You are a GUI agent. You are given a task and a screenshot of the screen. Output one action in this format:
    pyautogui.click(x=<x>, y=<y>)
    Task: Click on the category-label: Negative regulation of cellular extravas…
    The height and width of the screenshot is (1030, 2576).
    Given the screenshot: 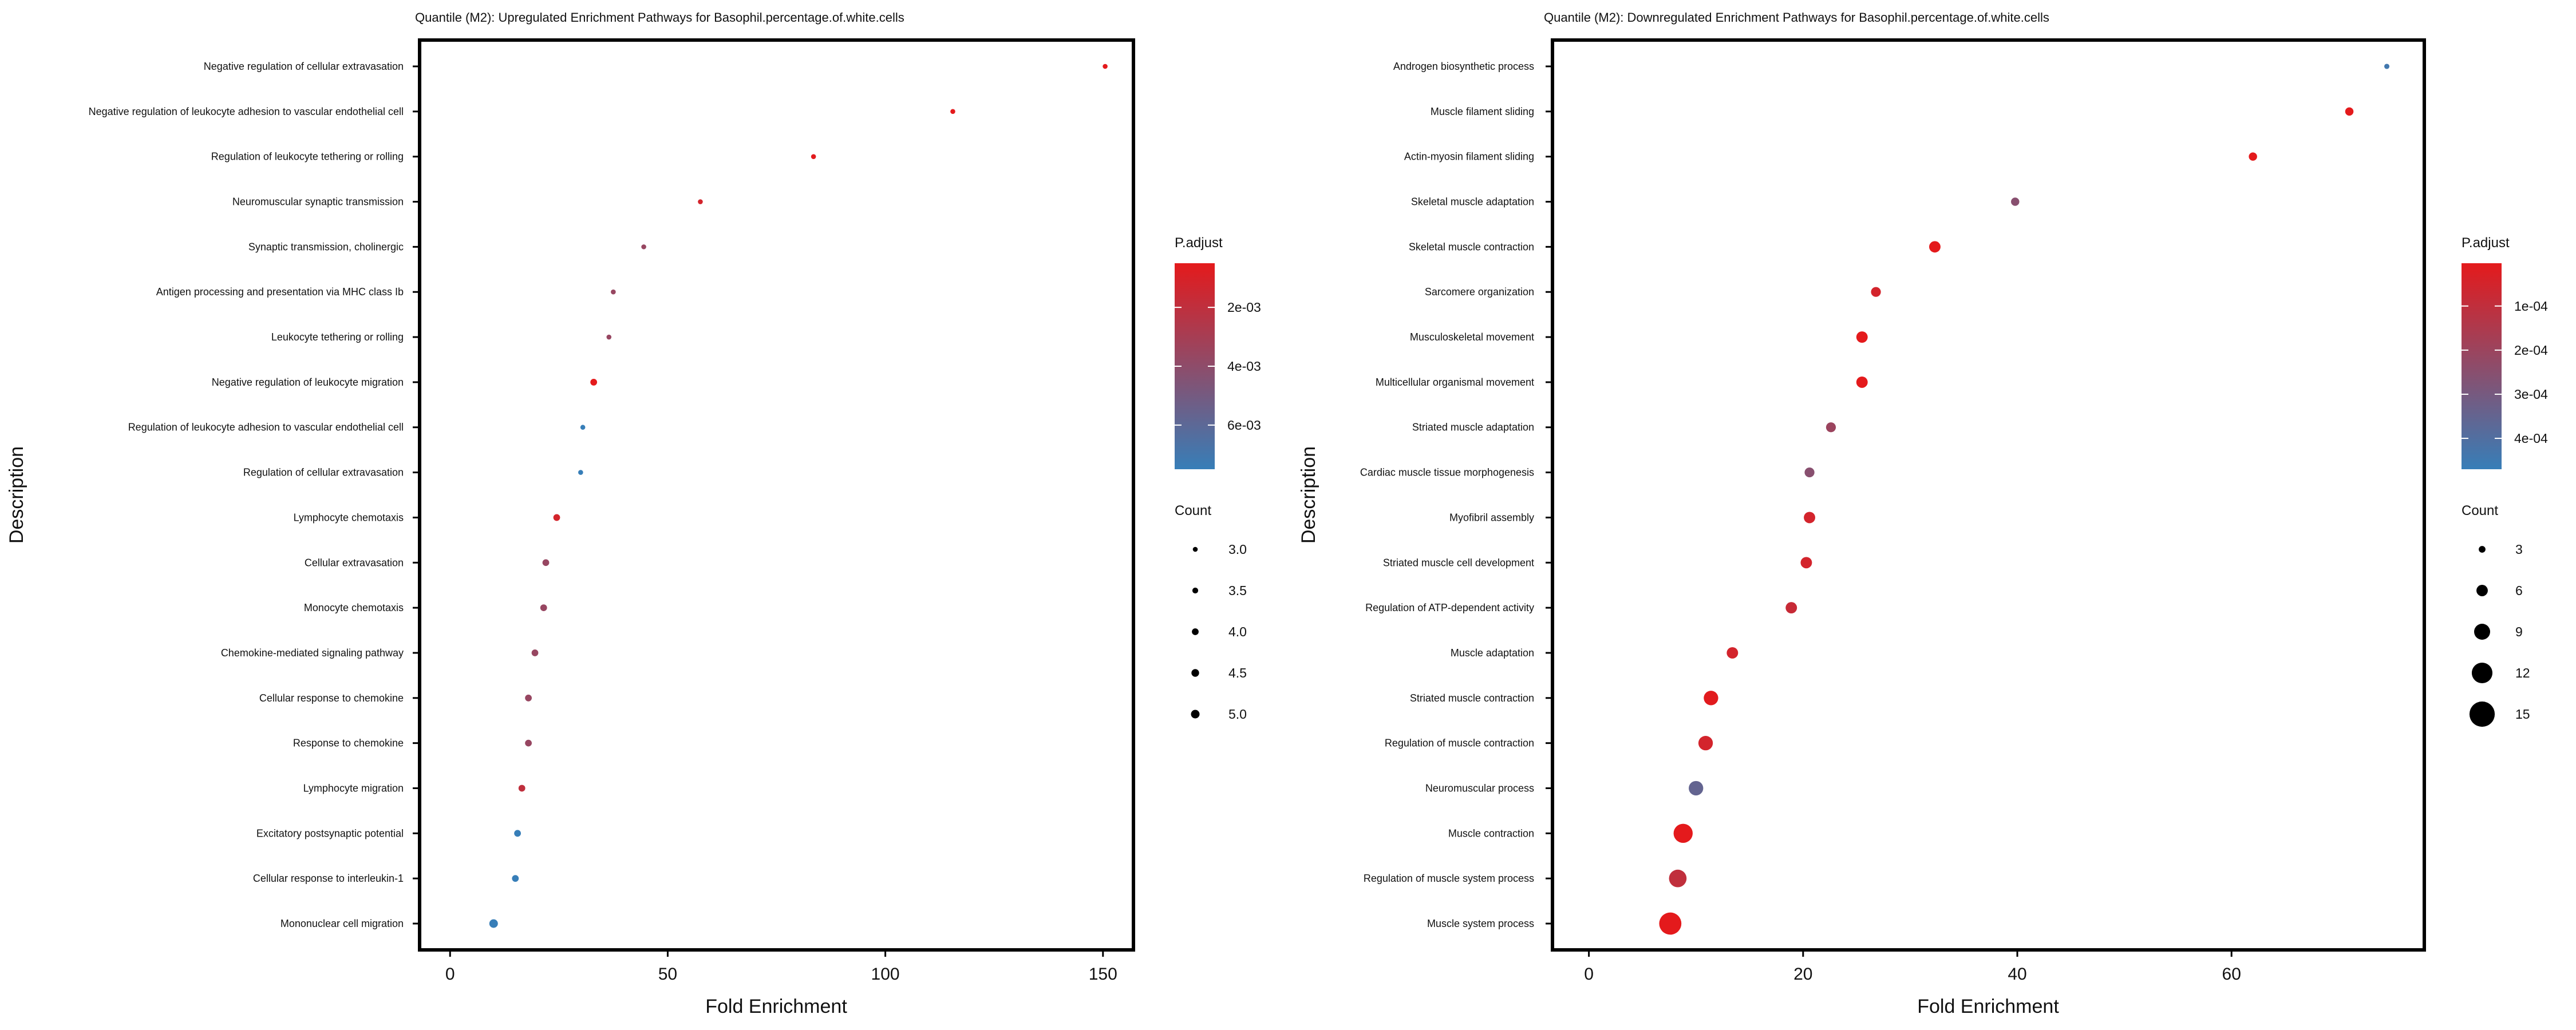 What is the action you would take?
    pyautogui.click(x=304, y=66)
    